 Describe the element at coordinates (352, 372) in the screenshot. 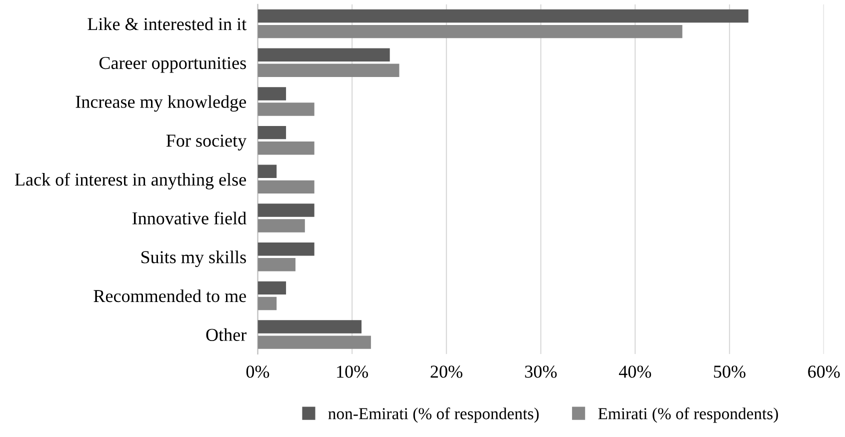

I see `x-tick-label: 10%` at that location.